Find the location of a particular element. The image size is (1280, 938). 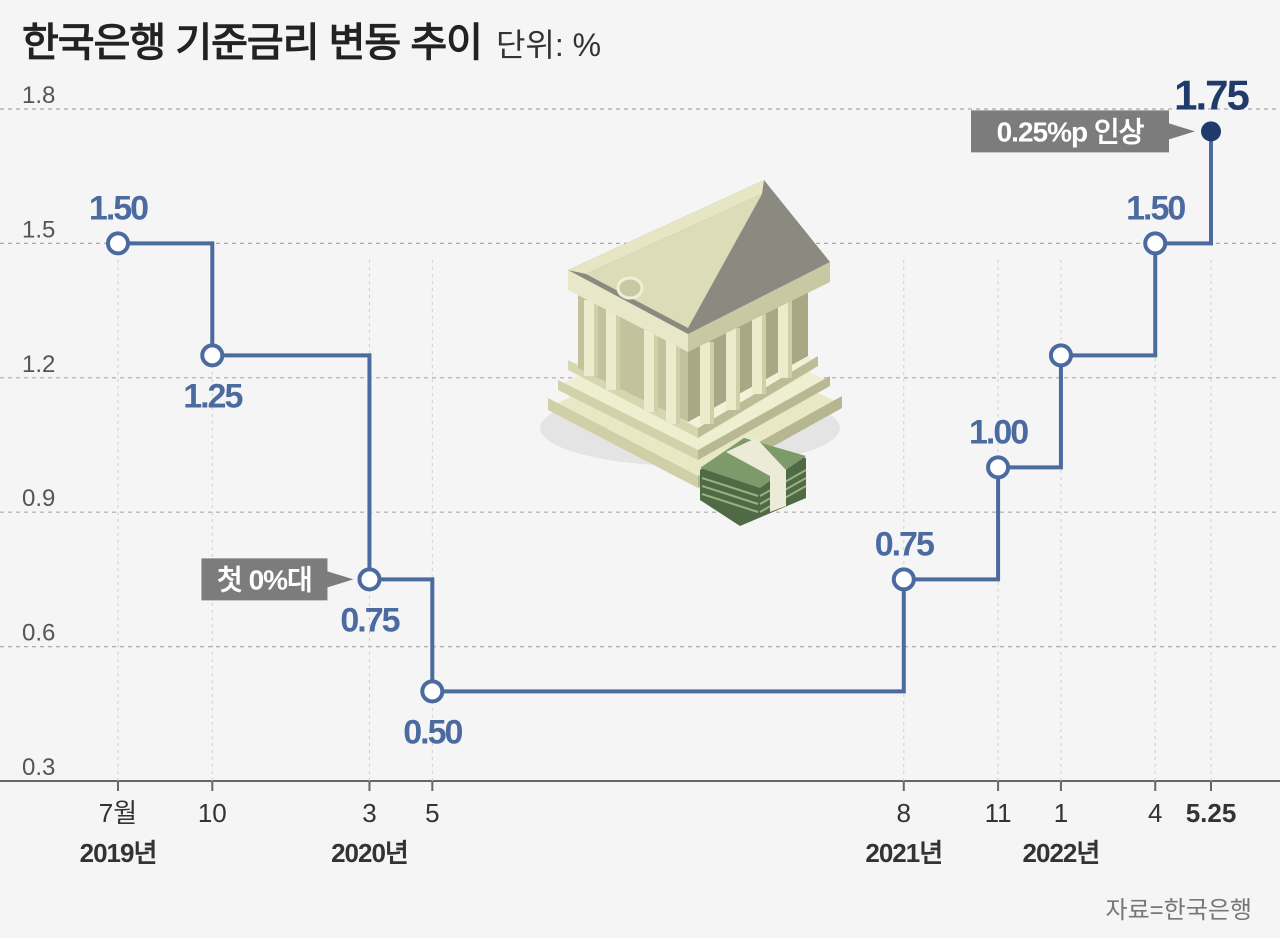

data-point-latest is located at coordinates (1211, 131).